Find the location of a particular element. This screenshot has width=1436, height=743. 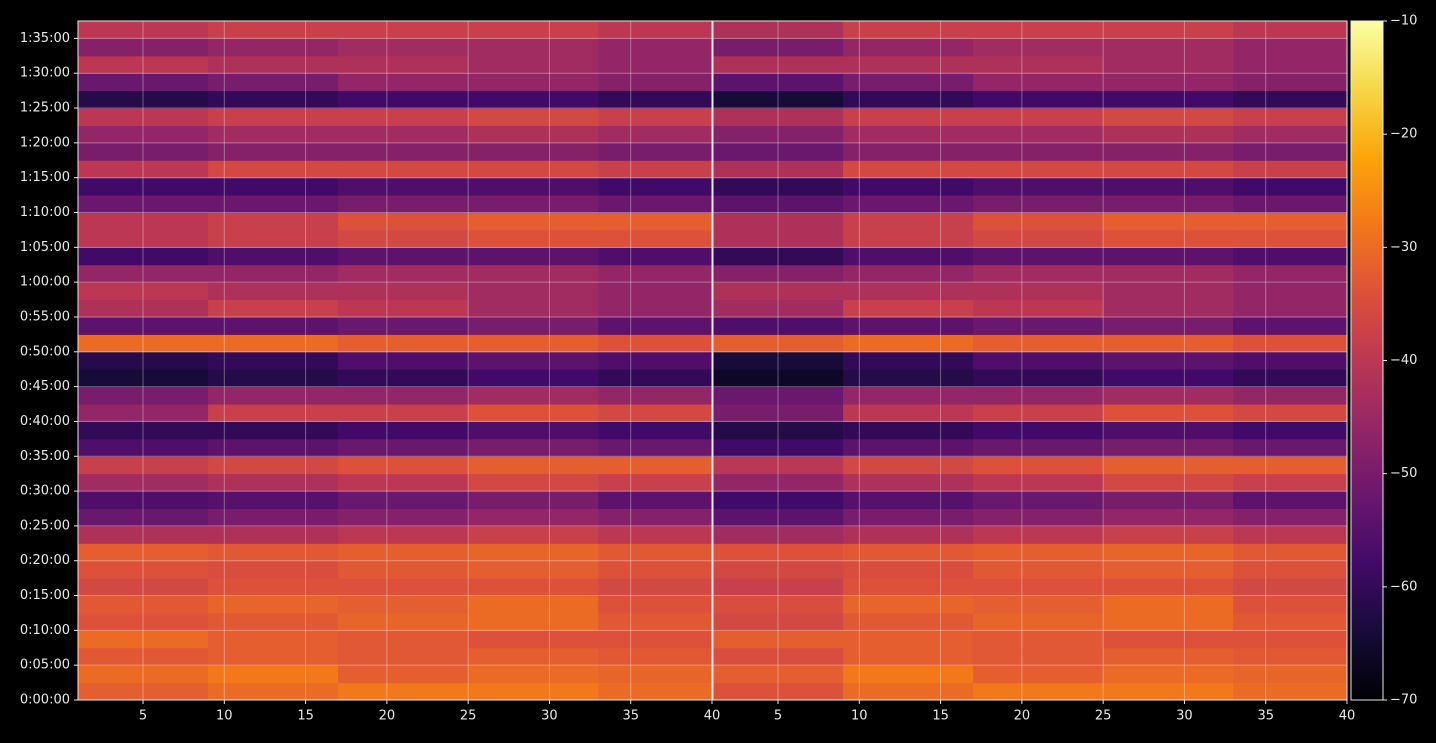

colorbar-tick-label: −10 is located at coordinates (1403, 21).